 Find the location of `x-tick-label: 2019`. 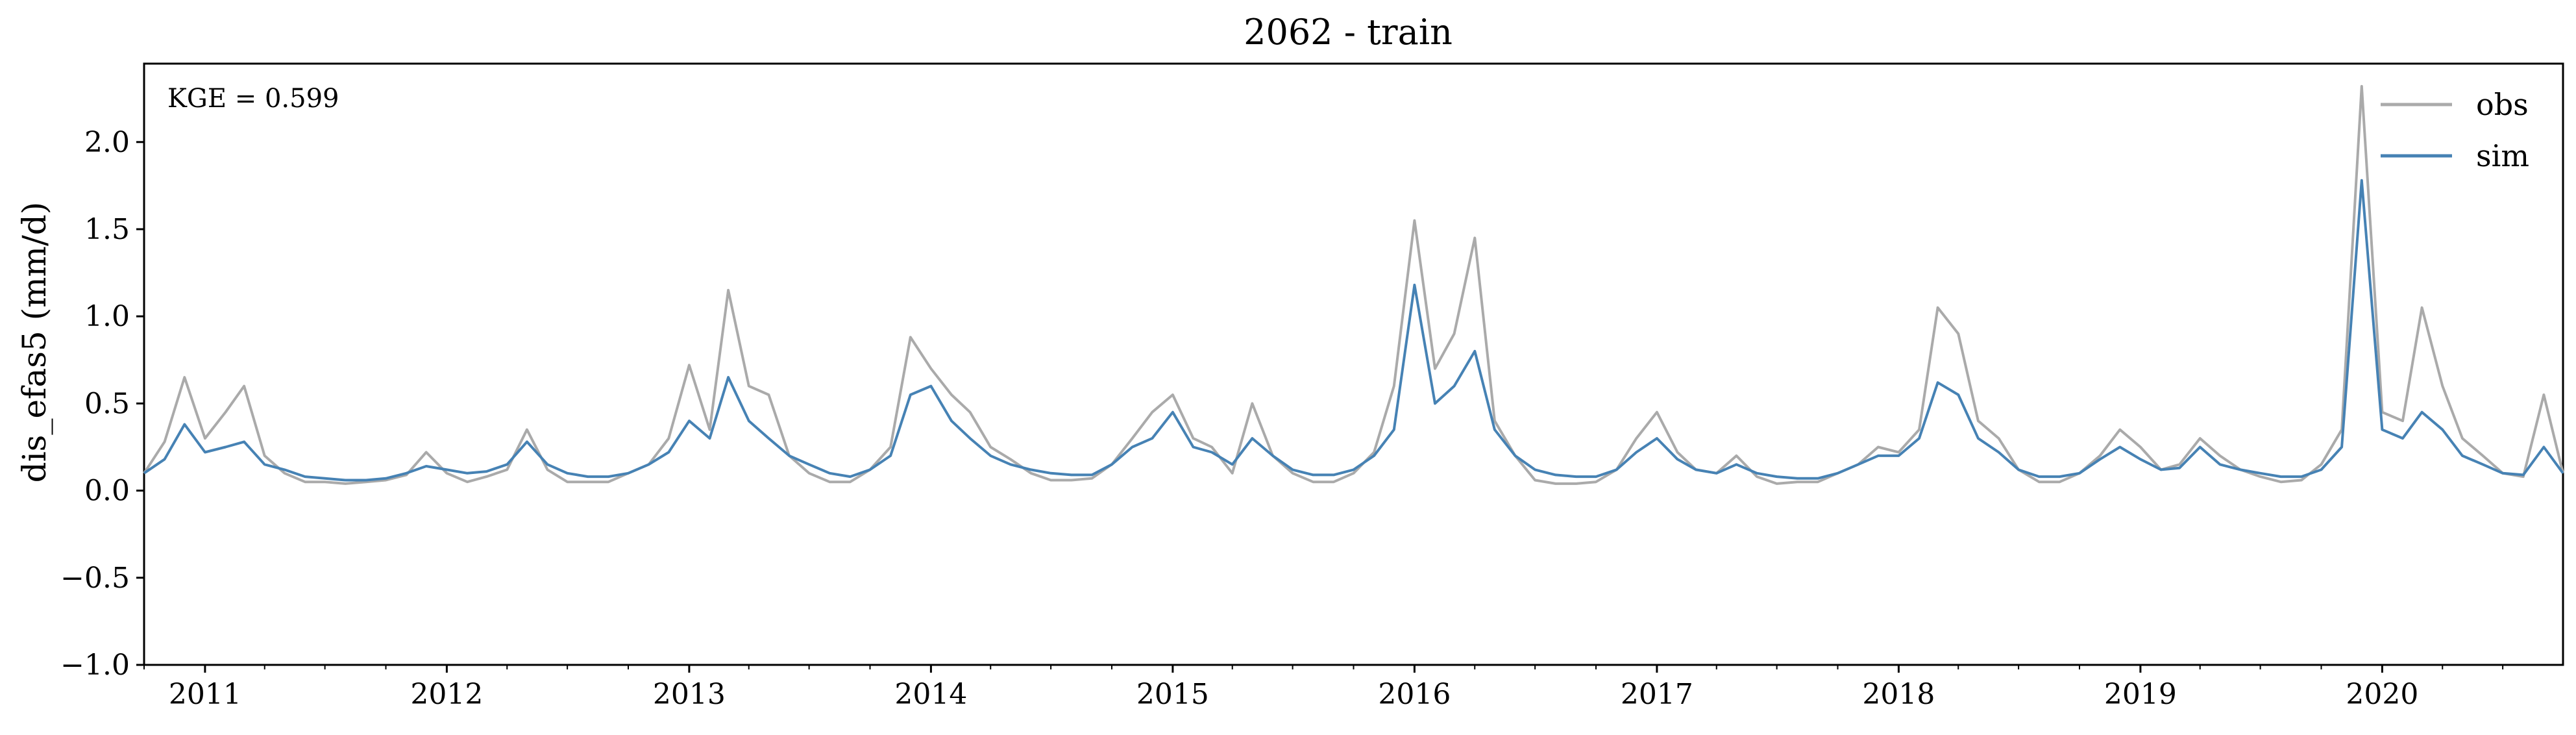

x-tick-label: 2019 is located at coordinates (2140, 694).